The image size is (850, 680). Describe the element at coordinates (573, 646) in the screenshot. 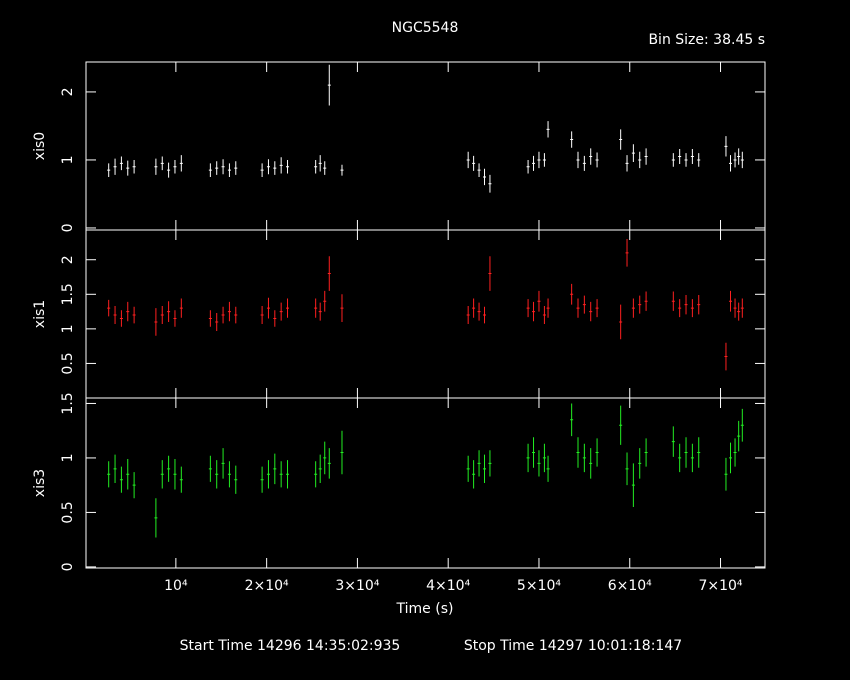

I see `stop-time: Stop Time 14297 10:01:18:147` at that location.